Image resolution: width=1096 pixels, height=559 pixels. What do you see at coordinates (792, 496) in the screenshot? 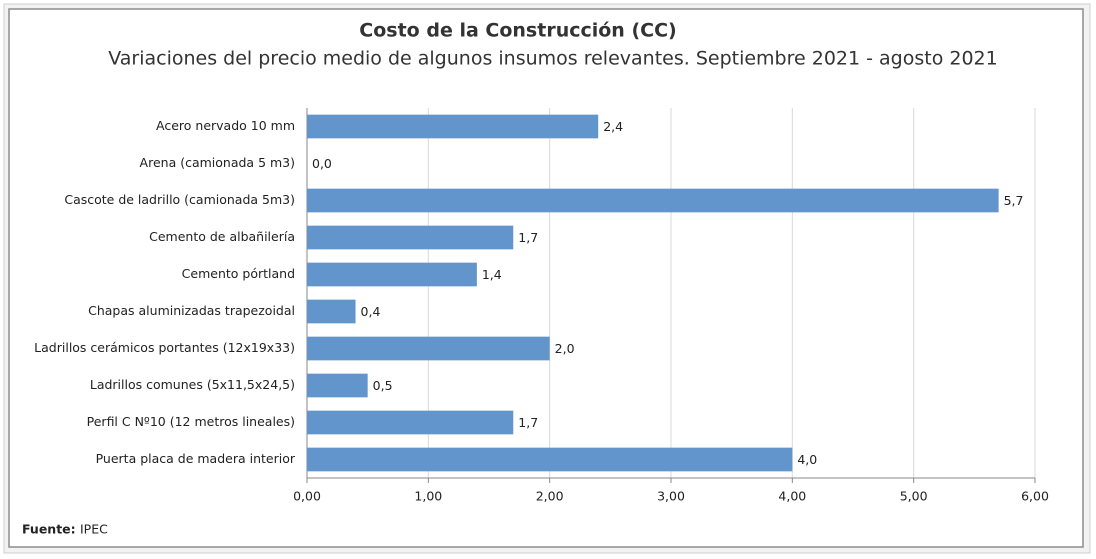
I see `x-tick-label: 4,00` at bounding box center [792, 496].